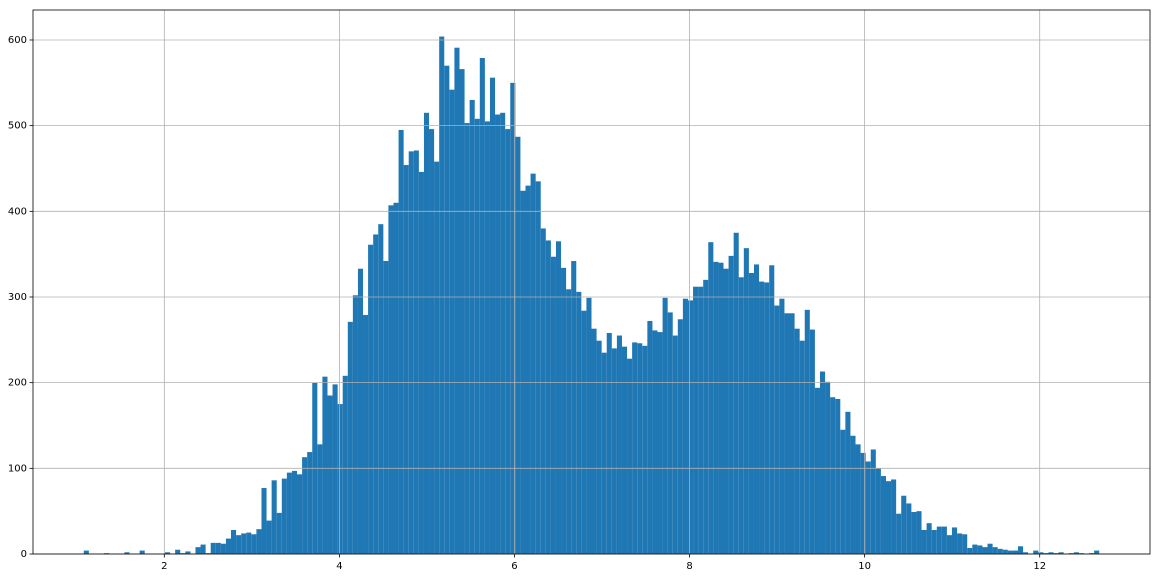 The width and height of the screenshot is (1160, 578). Describe the element at coordinates (17, 40) in the screenshot. I see `y-tick-label: 600` at that location.